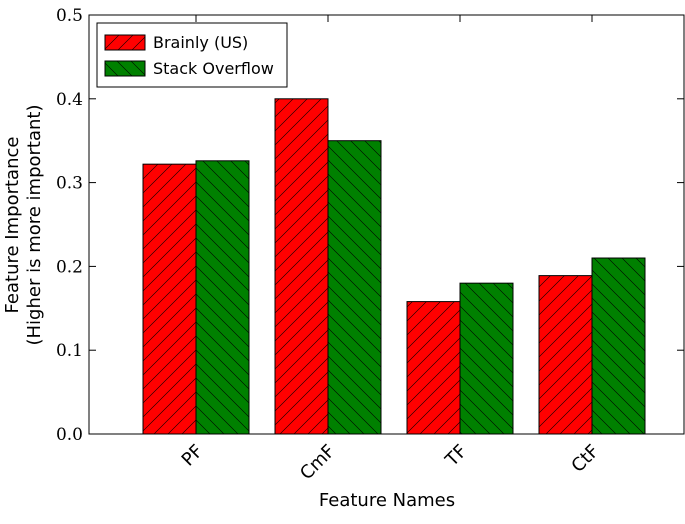 This screenshot has width=685, height=524. I want to click on x-tick-label: PF, so click(193, 456).